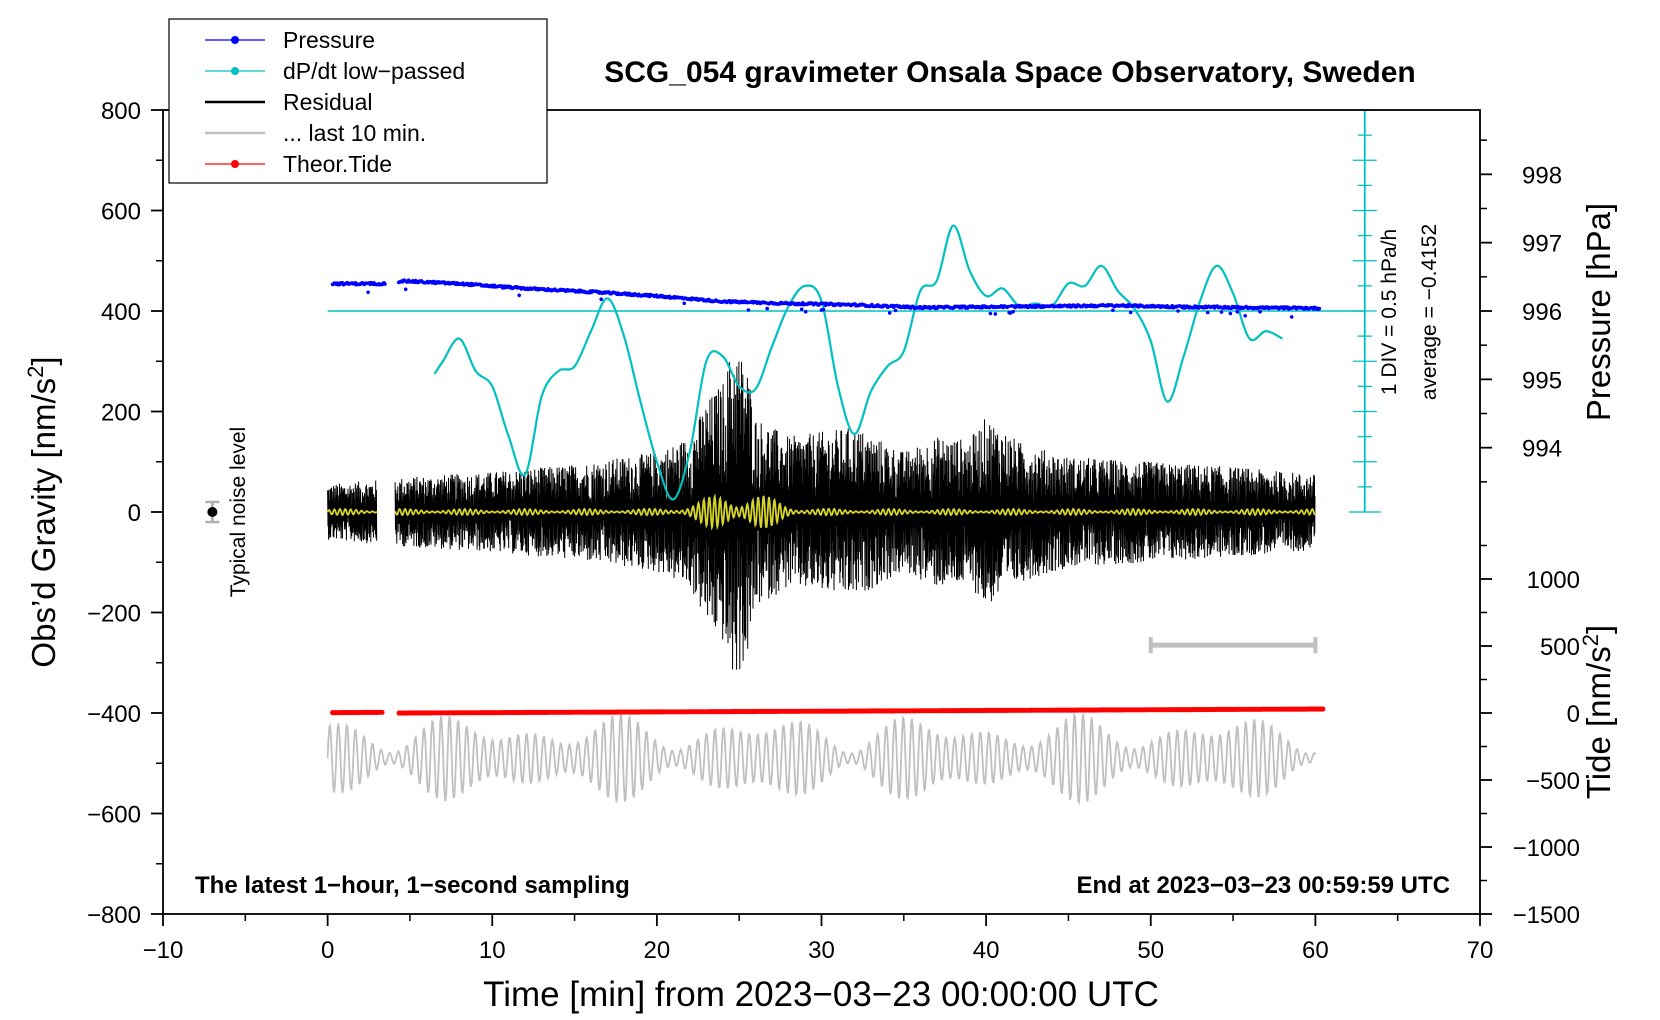 Image resolution: width=1660 pixels, height=1020 pixels. What do you see at coordinates (821, 994) in the screenshot?
I see `x-axis-label: Time [min] from 2023−03−23 00:00:00 UTC` at bounding box center [821, 994].